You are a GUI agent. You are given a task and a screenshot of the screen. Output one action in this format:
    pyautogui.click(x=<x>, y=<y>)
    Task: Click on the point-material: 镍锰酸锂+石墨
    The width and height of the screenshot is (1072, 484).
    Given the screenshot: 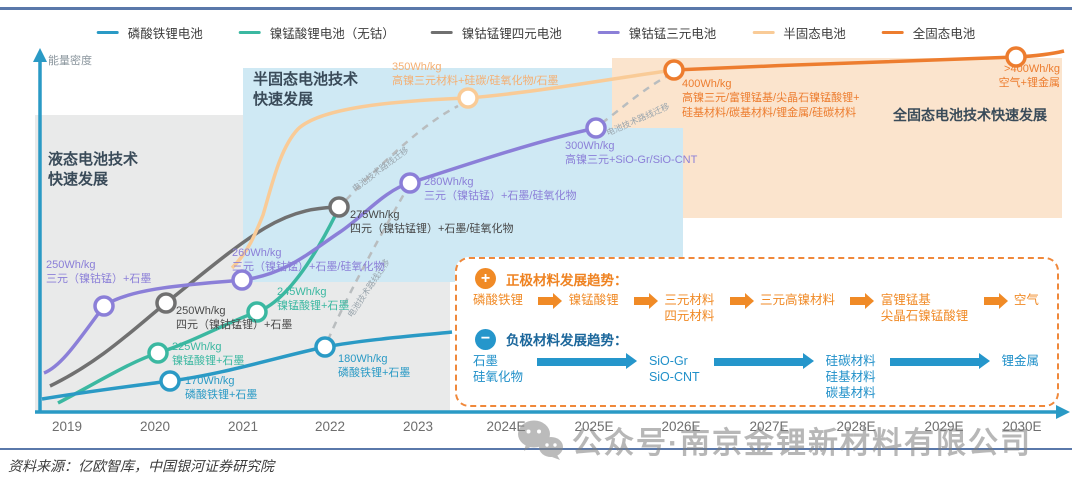 What is the action you would take?
    pyautogui.click(x=313, y=306)
    